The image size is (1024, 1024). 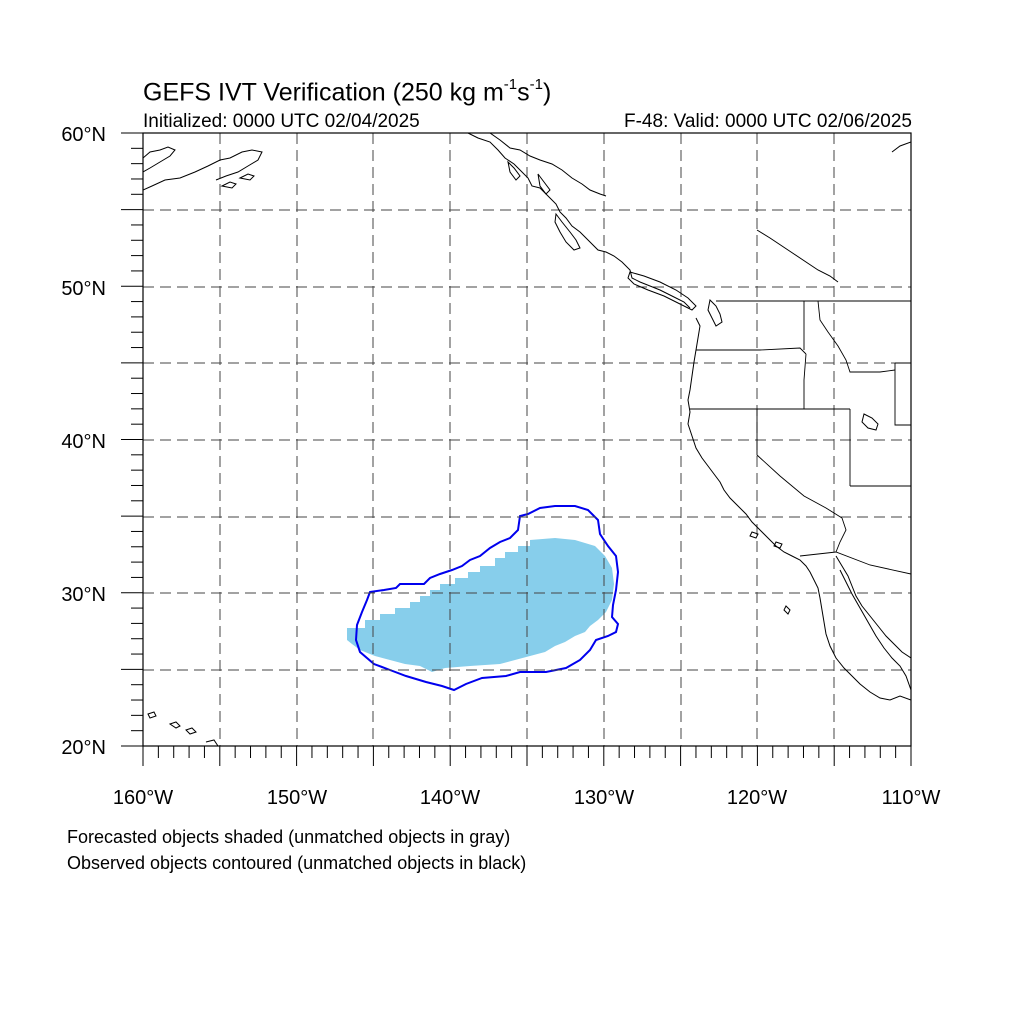 What do you see at coordinates (83, 595) in the screenshot?
I see `lat-label-30: 30°N` at bounding box center [83, 595].